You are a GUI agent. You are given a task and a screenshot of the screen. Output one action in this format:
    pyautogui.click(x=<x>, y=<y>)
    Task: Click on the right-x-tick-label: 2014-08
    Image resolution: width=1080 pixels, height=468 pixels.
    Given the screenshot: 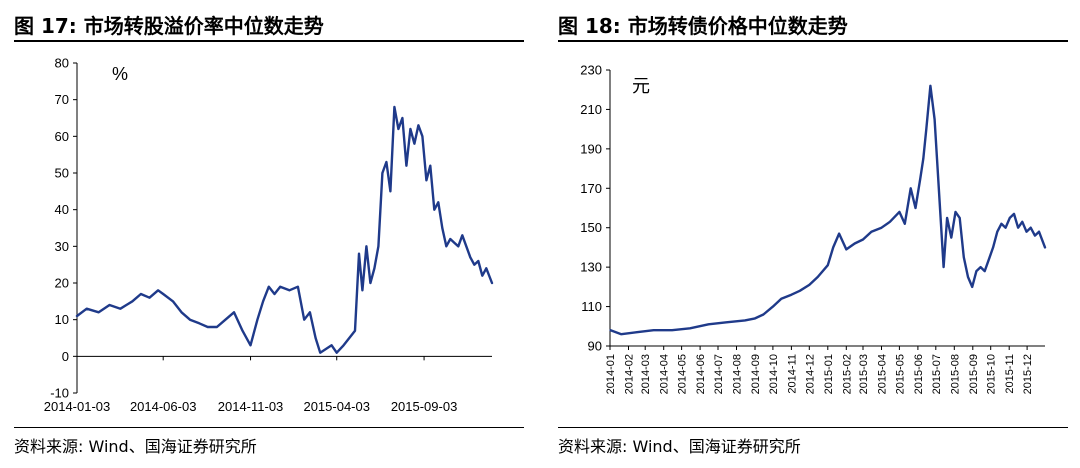 What is the action you would take?
    pyautogui.click(x=738, y=374)
    